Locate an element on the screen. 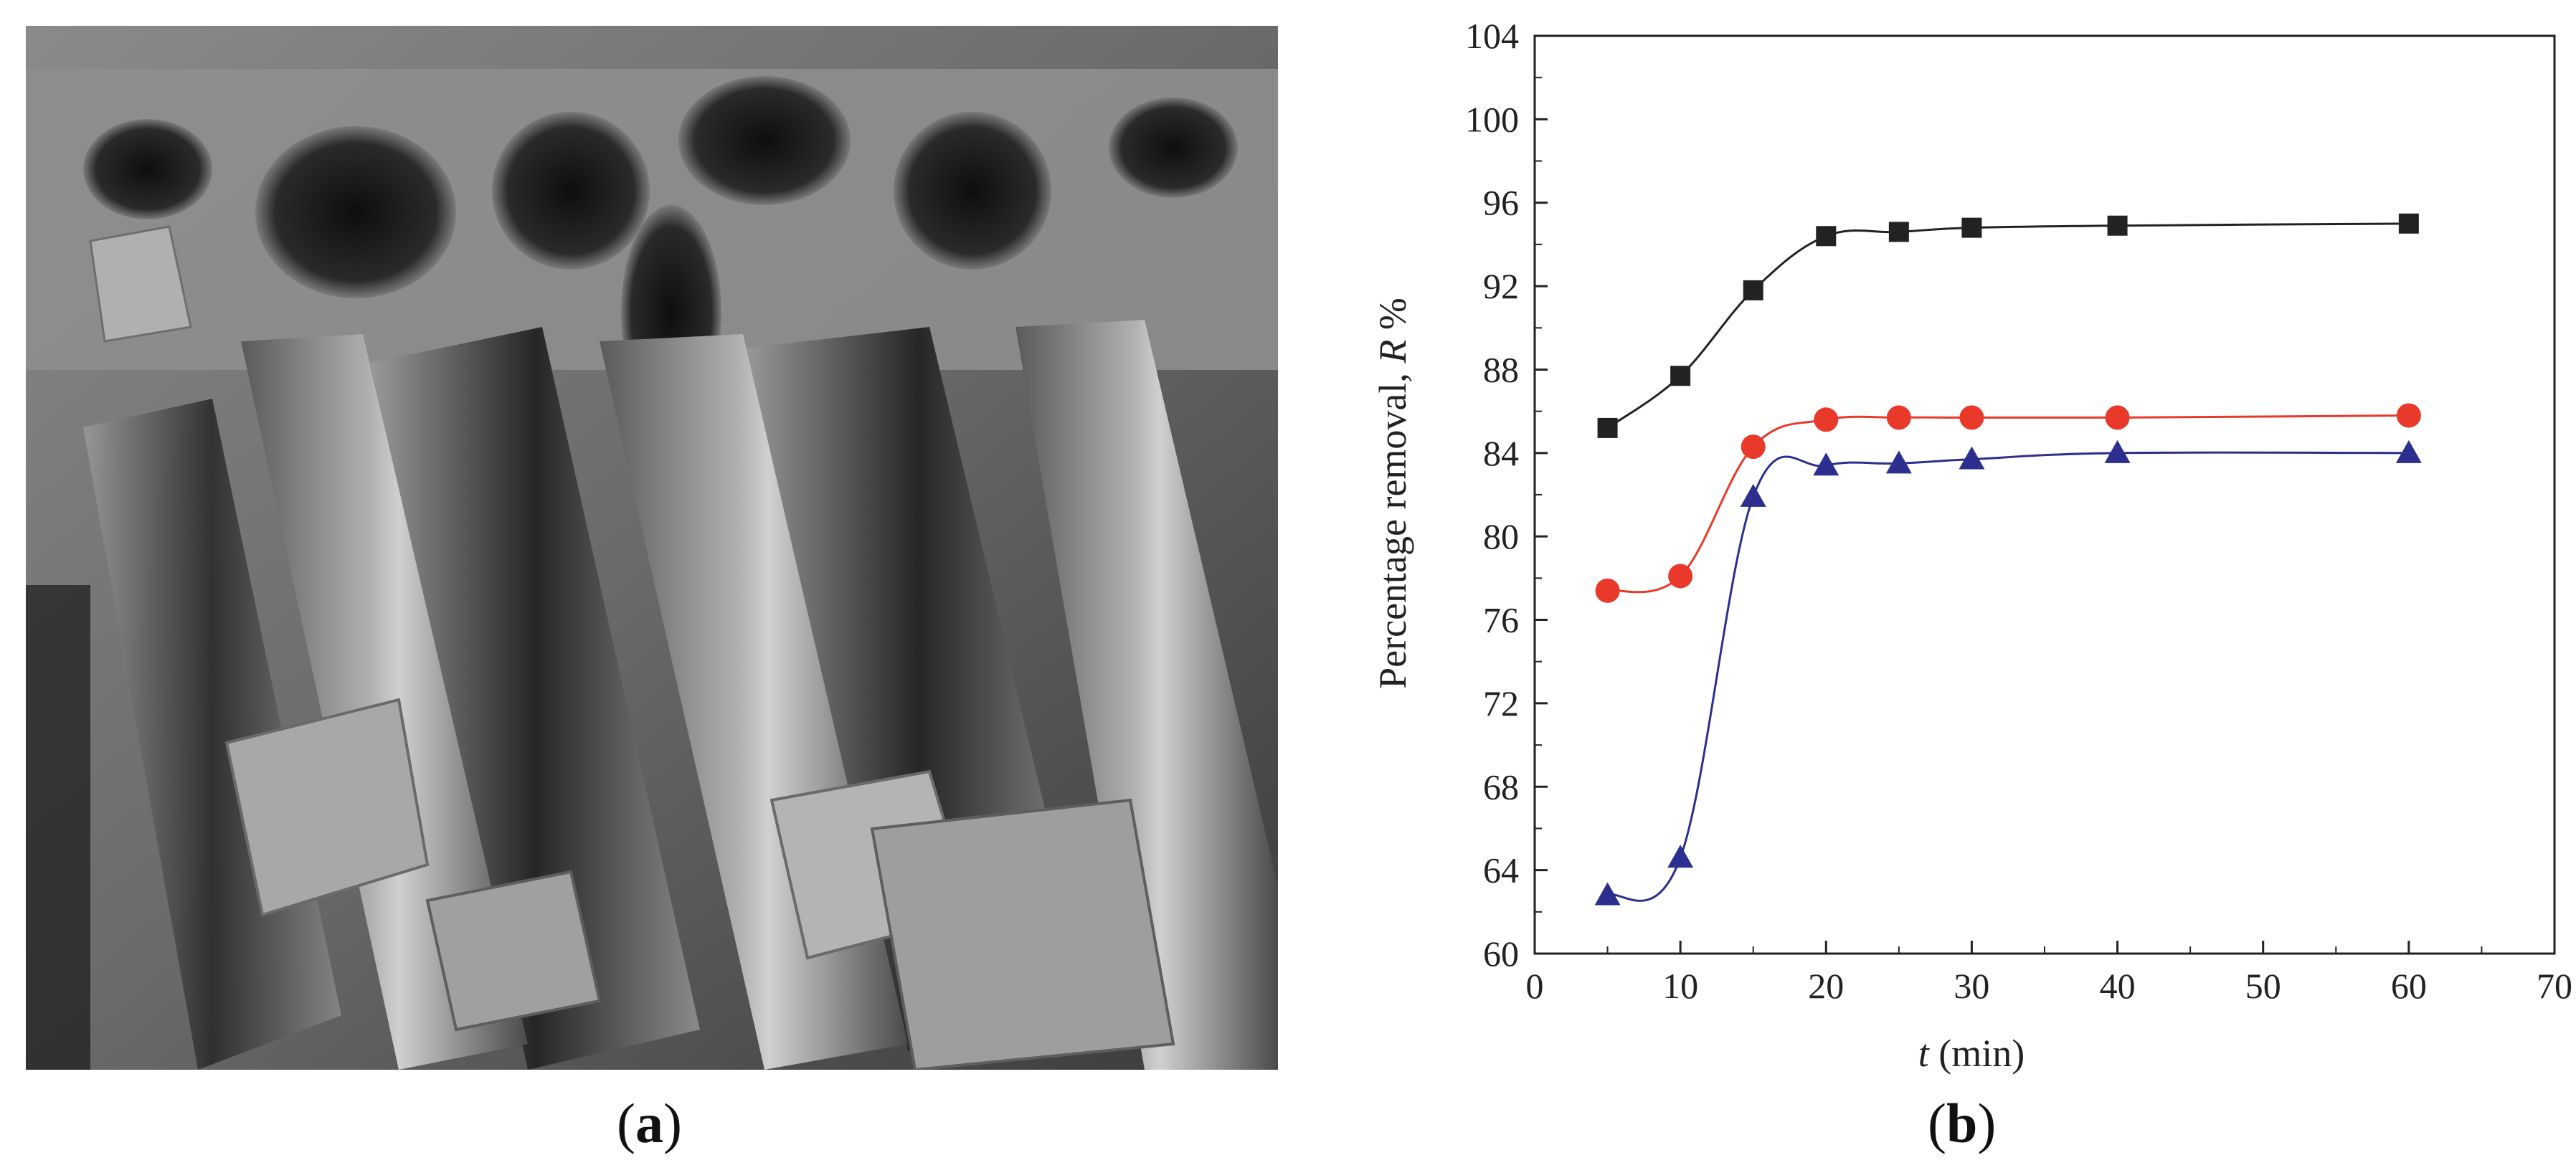  y-tick-label: 100 is located at coordinates (1492, 119).